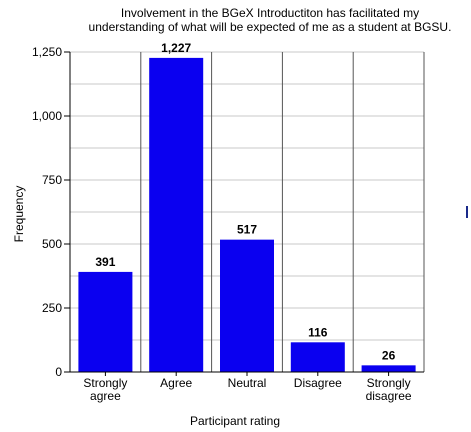  Describe the element at coordinates (58, 372) in the screenshot. I see `y-tick-label: 0` at that location.